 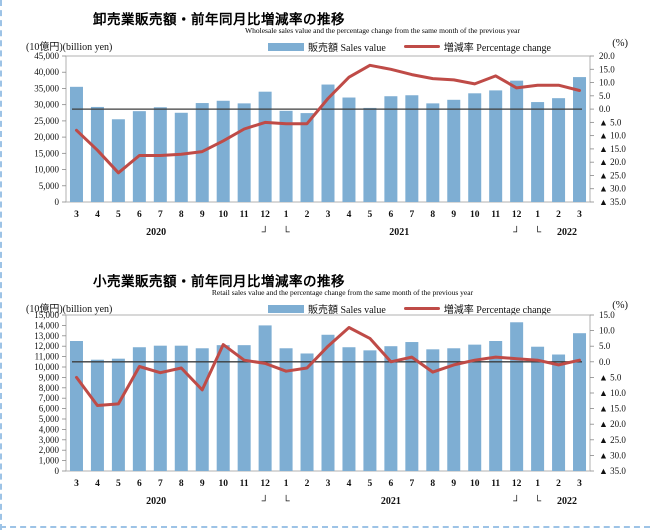 What do you see at coordinates (46, 56) in the screenshot?
I see `svg-text: 45,000` at bounding box center [46, 56].